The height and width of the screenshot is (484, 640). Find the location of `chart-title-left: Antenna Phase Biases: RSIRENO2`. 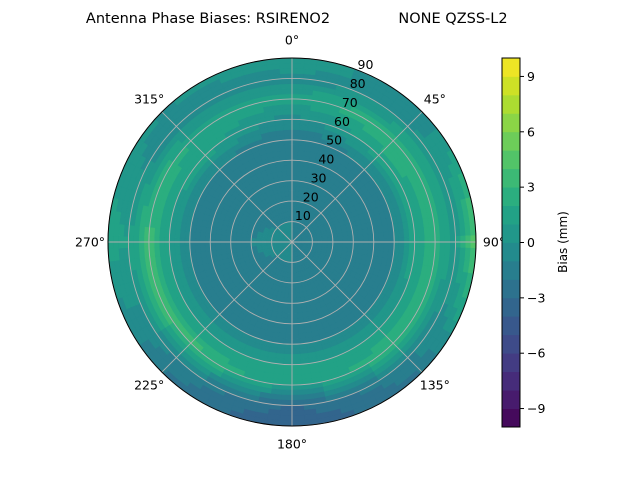

chart-title-left: Antenna Phase Biases: RSIRENO2 is located at coordinates (208, 19).